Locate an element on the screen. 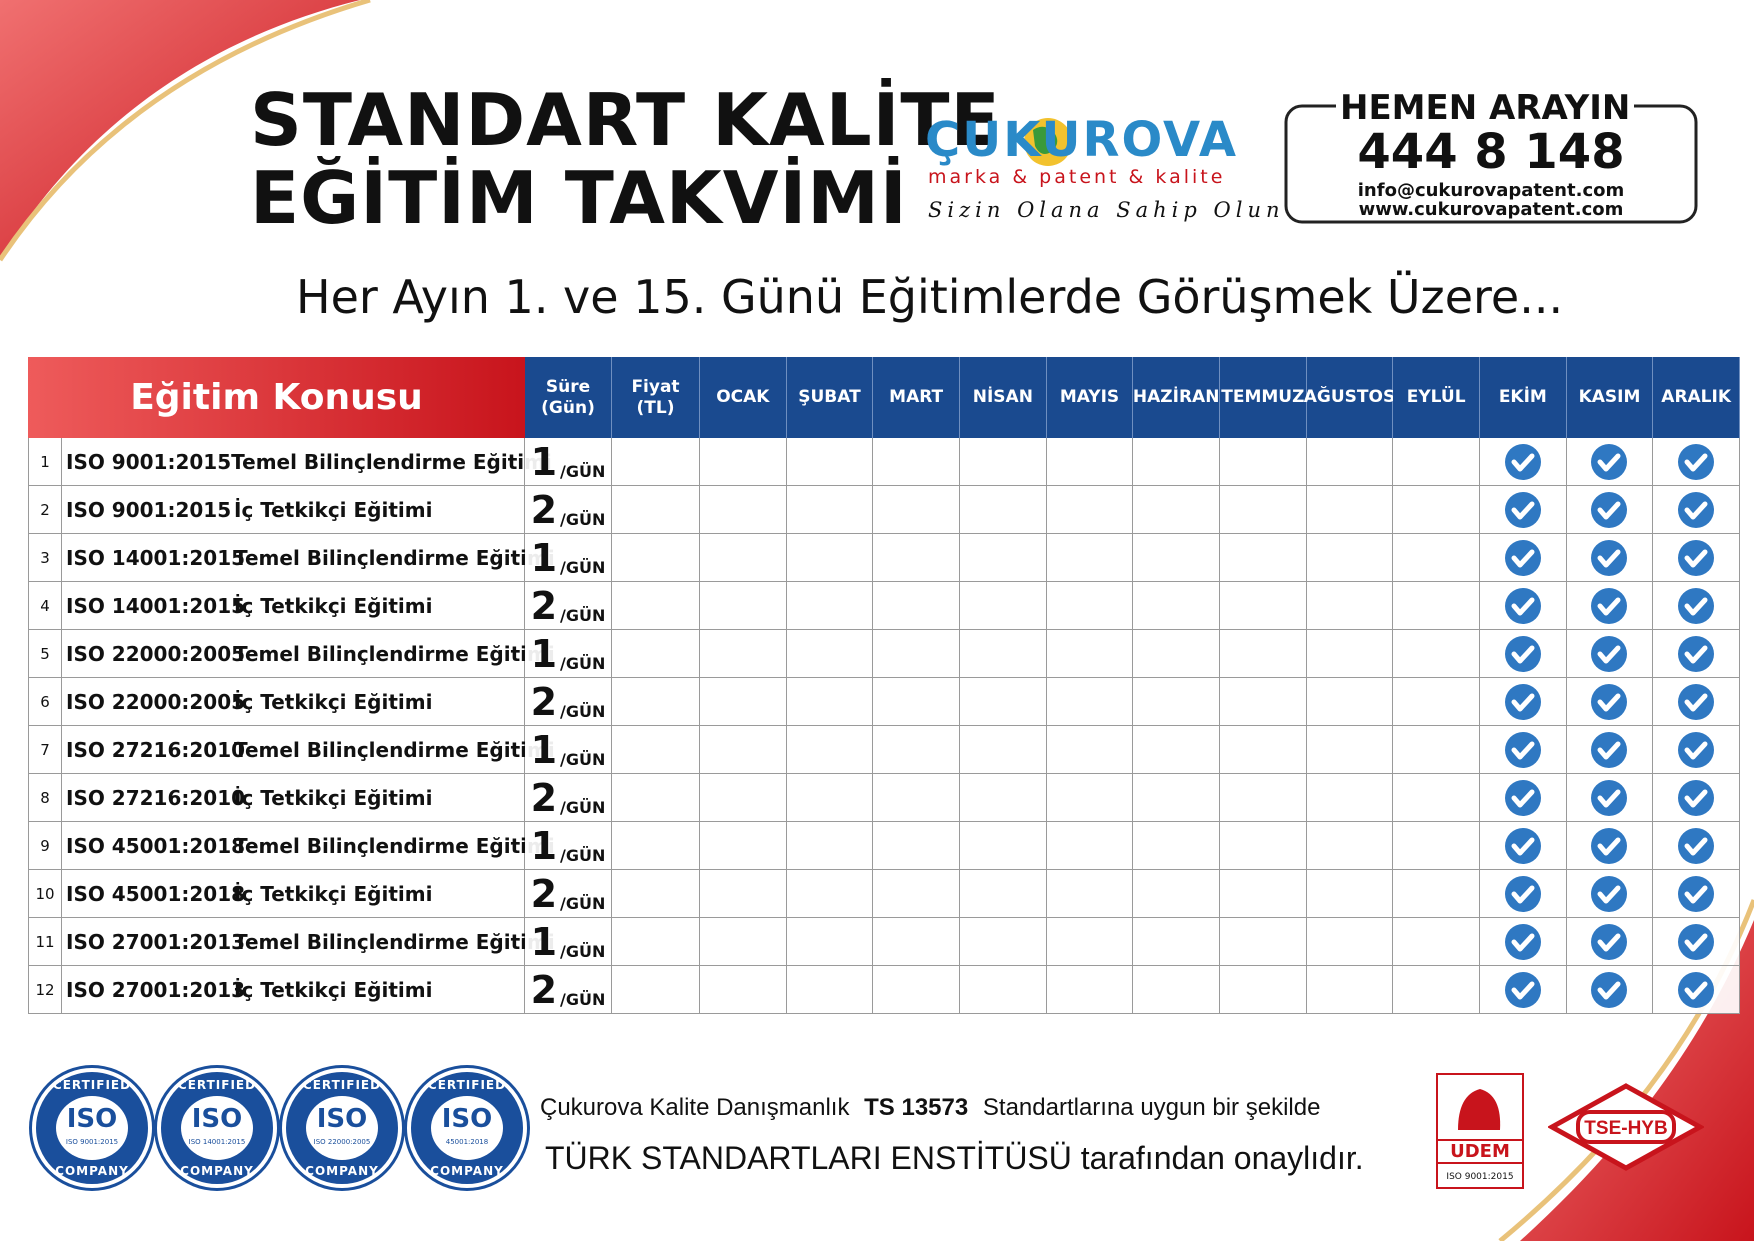  header-cell: MART is located at coordinates (916, 397).